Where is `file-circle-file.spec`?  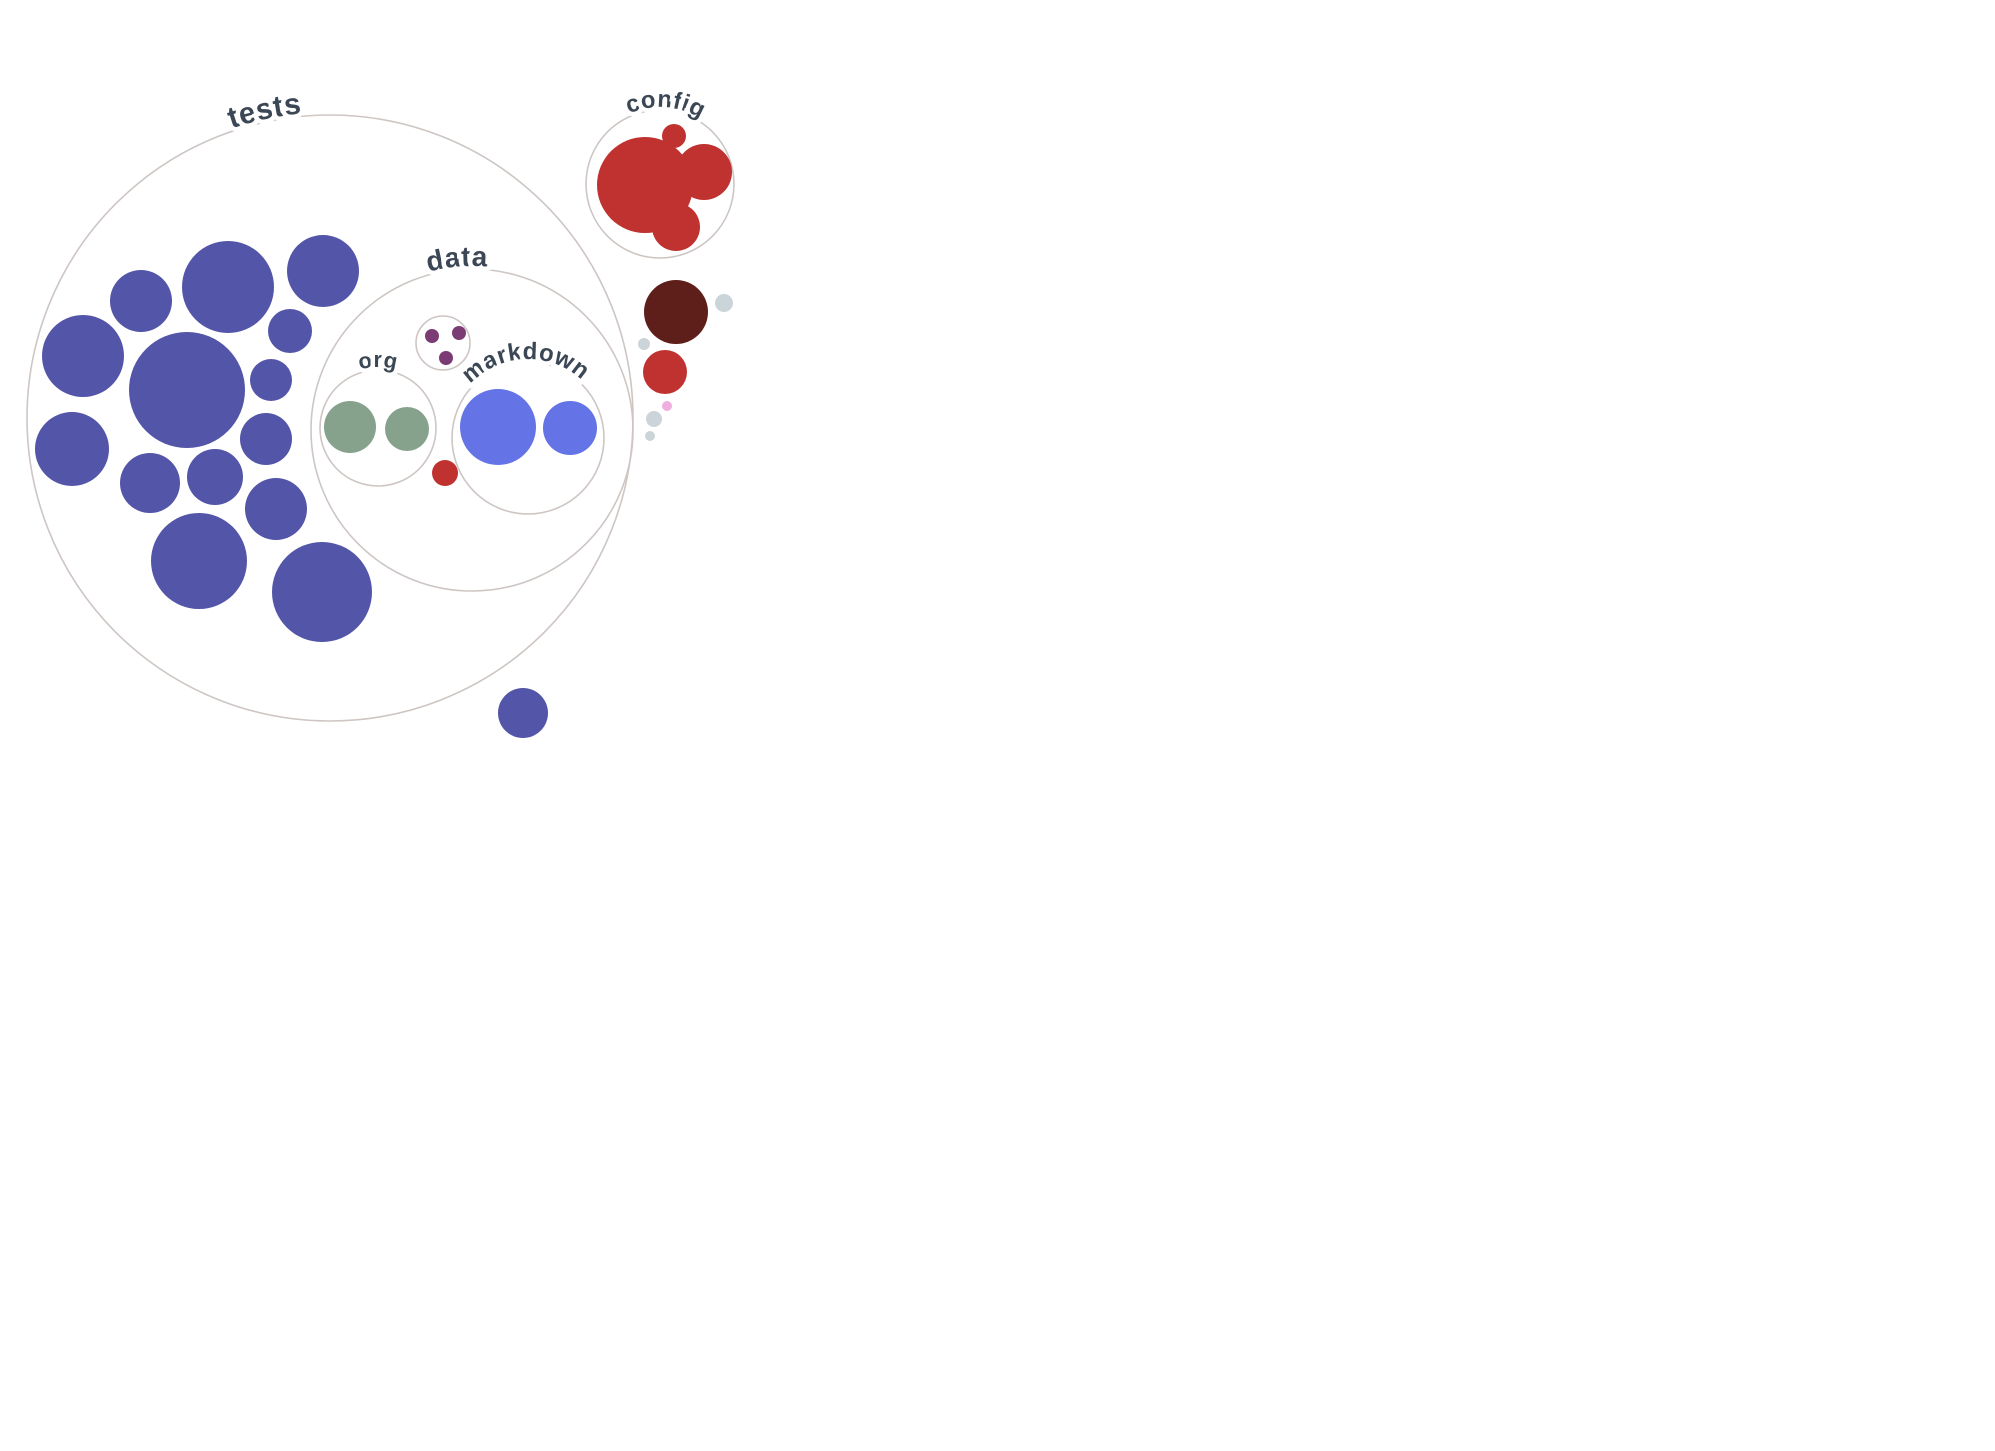
file-circle-file.spec is located at coordinates (676, 312).